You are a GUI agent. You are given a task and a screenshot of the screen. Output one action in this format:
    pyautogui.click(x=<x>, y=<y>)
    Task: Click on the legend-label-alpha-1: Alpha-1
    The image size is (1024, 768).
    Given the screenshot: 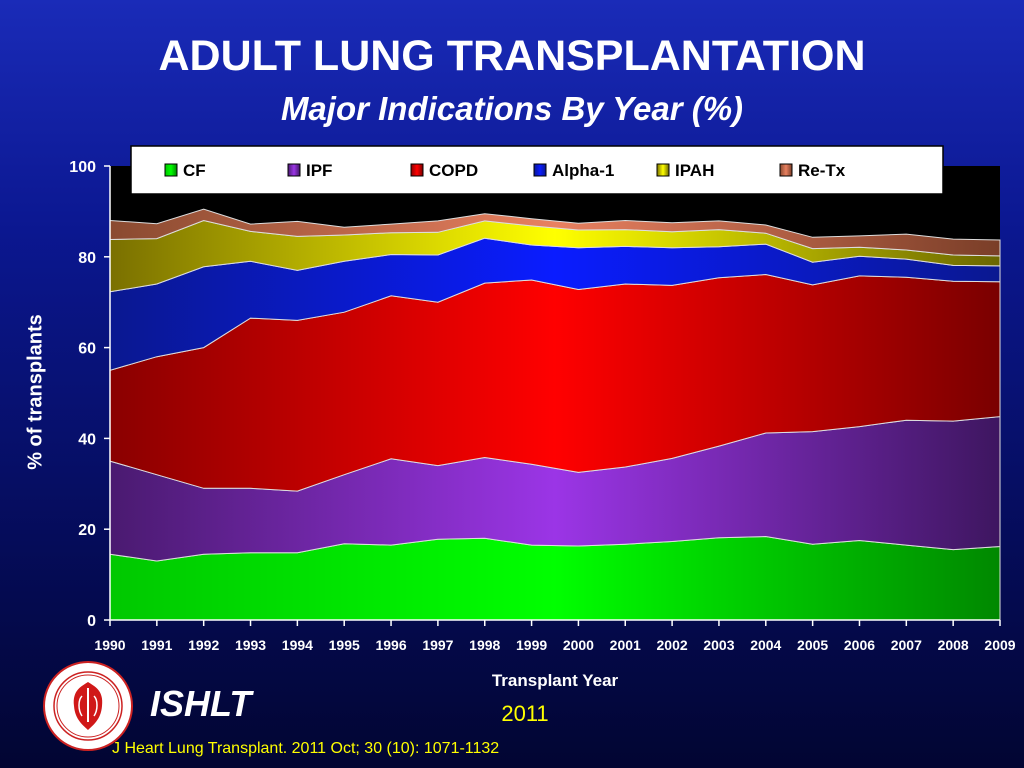 What is the action you would take?
    pyautogui.click(x=583, y=170)
    